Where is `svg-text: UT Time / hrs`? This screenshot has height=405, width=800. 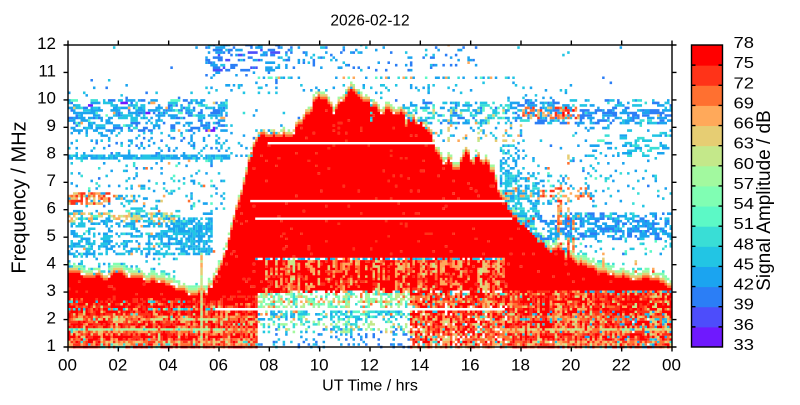
svg-text: UT Time / hrs is located at coordinates (370, 386).